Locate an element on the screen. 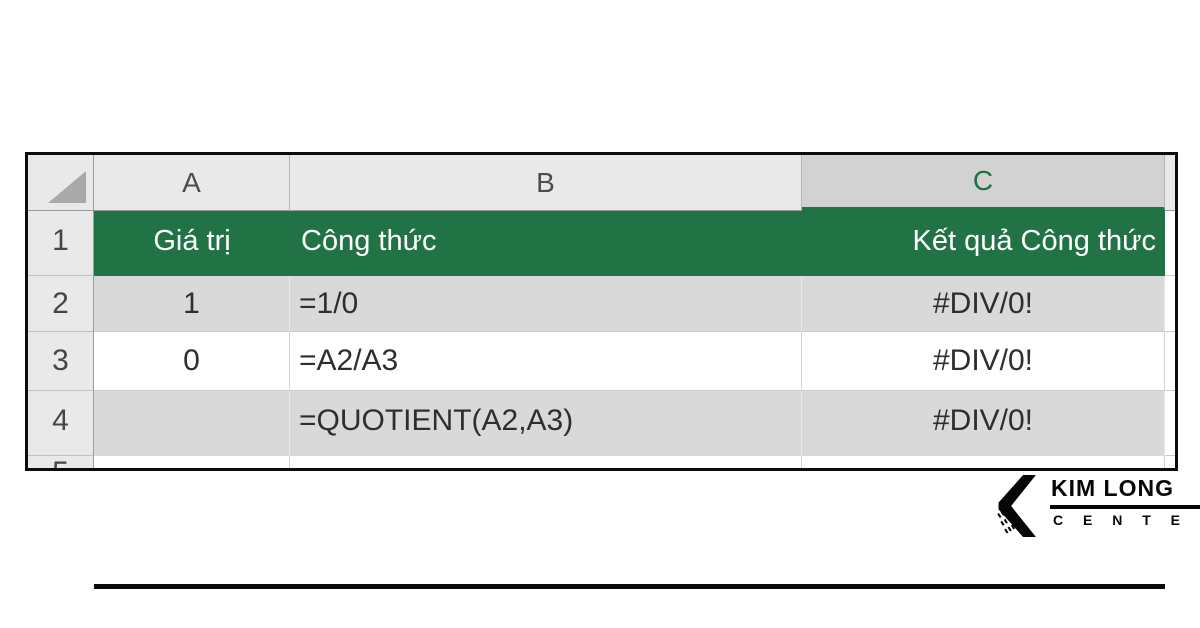  cell-b4: =QUOTIENT(A2,A3) is located at coordinates (546, 423).